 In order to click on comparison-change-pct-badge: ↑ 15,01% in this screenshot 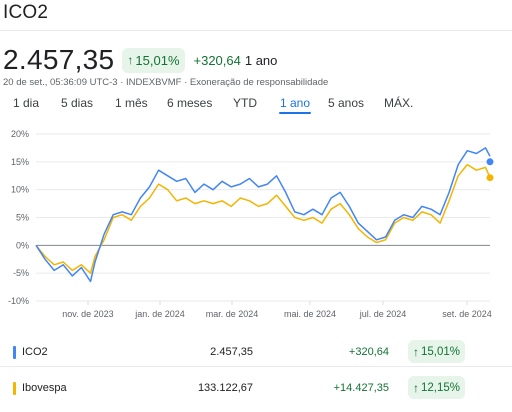, I will do `click(437, 351)`.